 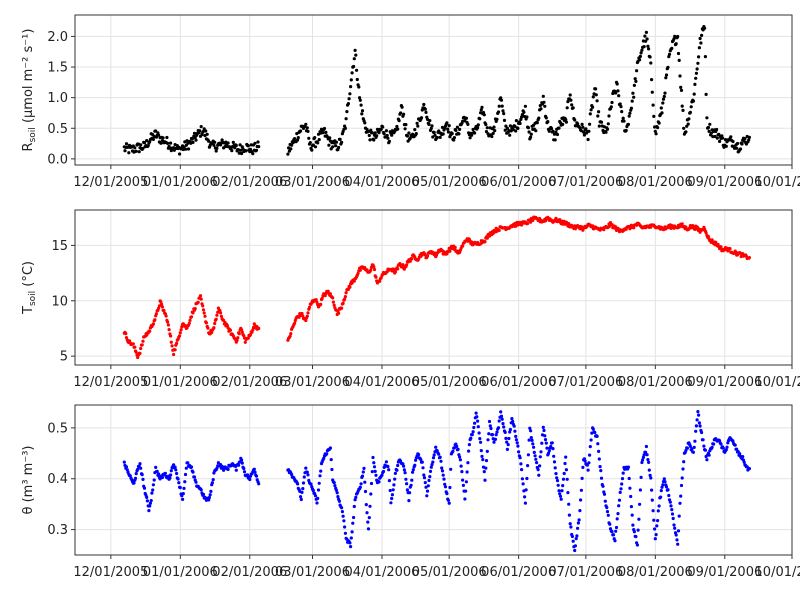 What do you see at coordinates (110, 182) in the screenshot?
I see `x-tick-label: 12/01/2005` at bounding box center [110, 182].